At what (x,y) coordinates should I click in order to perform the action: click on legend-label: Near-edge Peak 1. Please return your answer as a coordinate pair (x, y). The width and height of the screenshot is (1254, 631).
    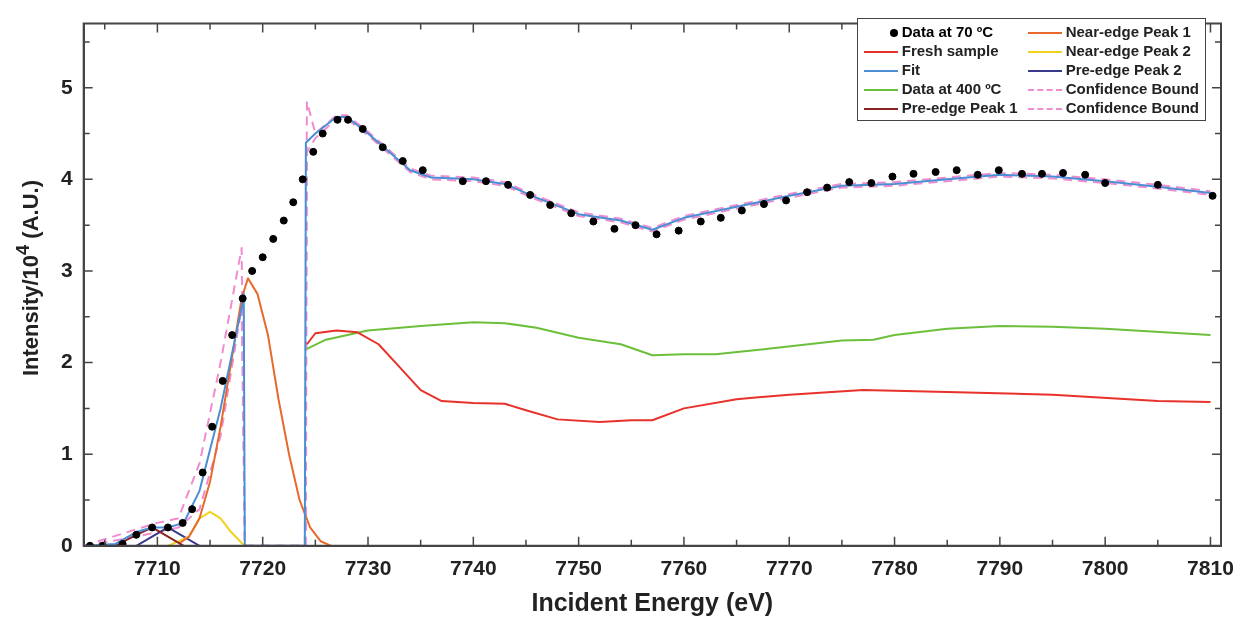
    Looking at the image, I should click on (1128, 31).